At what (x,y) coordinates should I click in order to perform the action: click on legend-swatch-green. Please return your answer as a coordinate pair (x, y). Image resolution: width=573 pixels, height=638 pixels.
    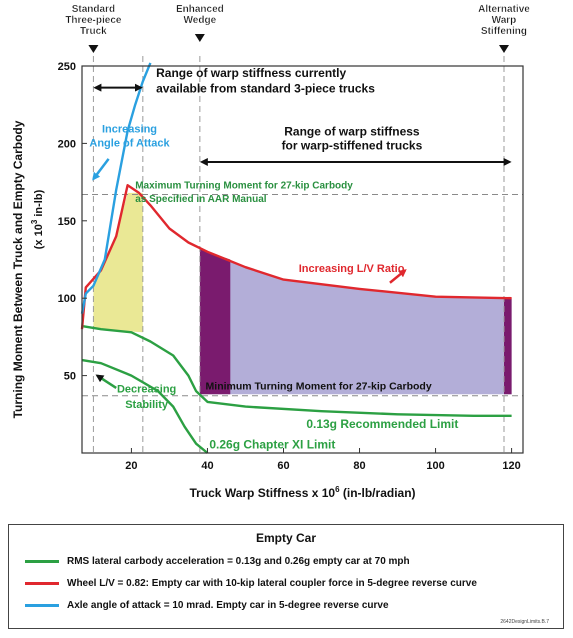
    Looking at the image, I should click on (42, 561).